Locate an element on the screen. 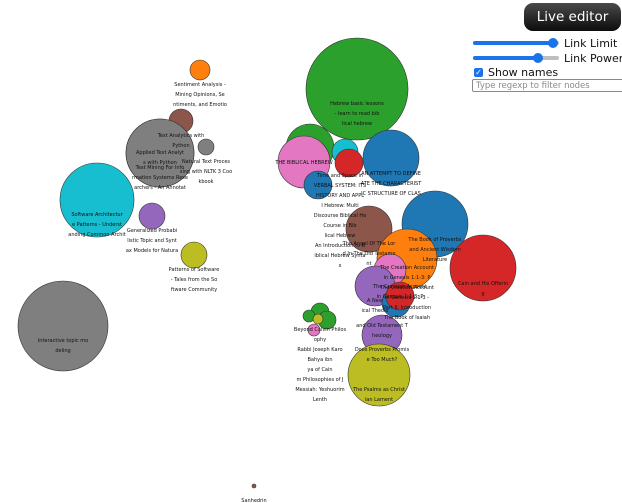  link-limit-label: Link Limit is located at coordinates (591, 43).